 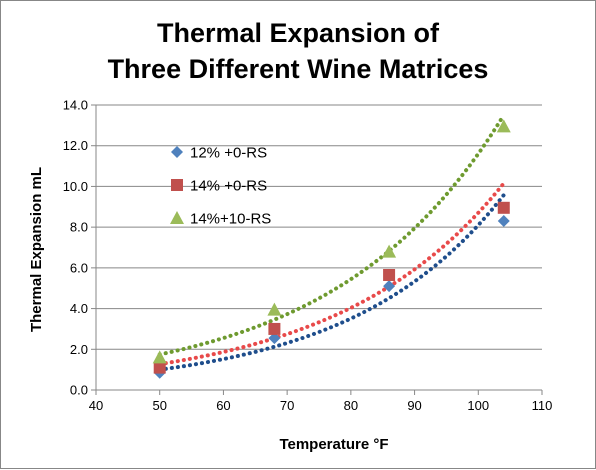 What do you see at coordinates (414, 405) in the screenshot?
I see `x-tick-label: 90` at bounding box center [414, 405].